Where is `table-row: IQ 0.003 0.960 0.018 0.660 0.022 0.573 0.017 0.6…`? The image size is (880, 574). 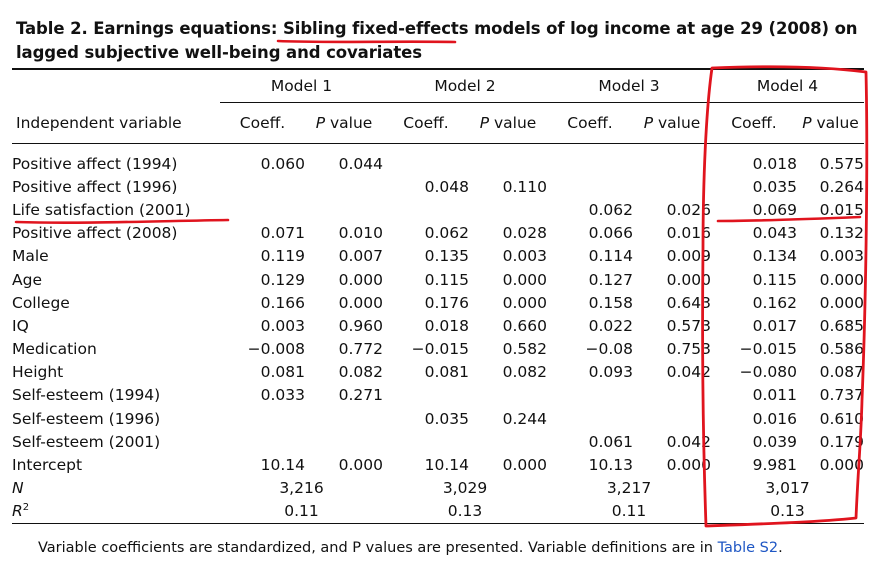
table-row: IQ 0.003 0.960 0.018 0.660 0.022 0.573 0.017 0.6… is located at coordinates (438, 325).